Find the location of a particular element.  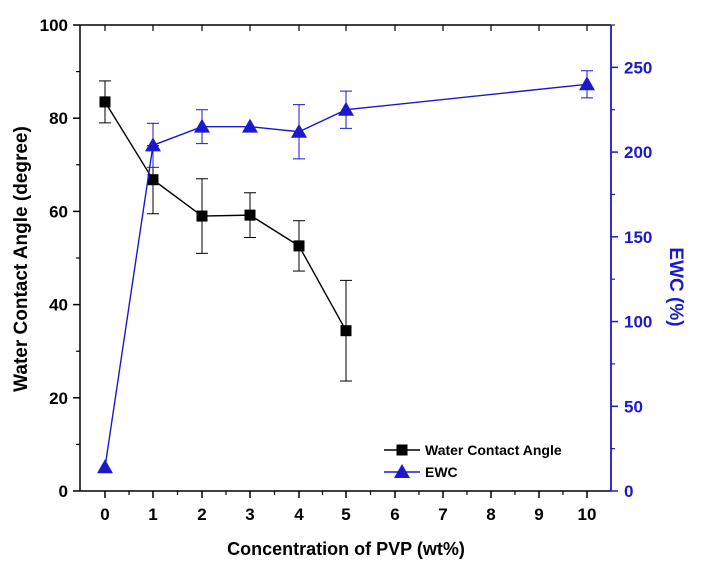

wca-line is located at coordinates (225, 216).